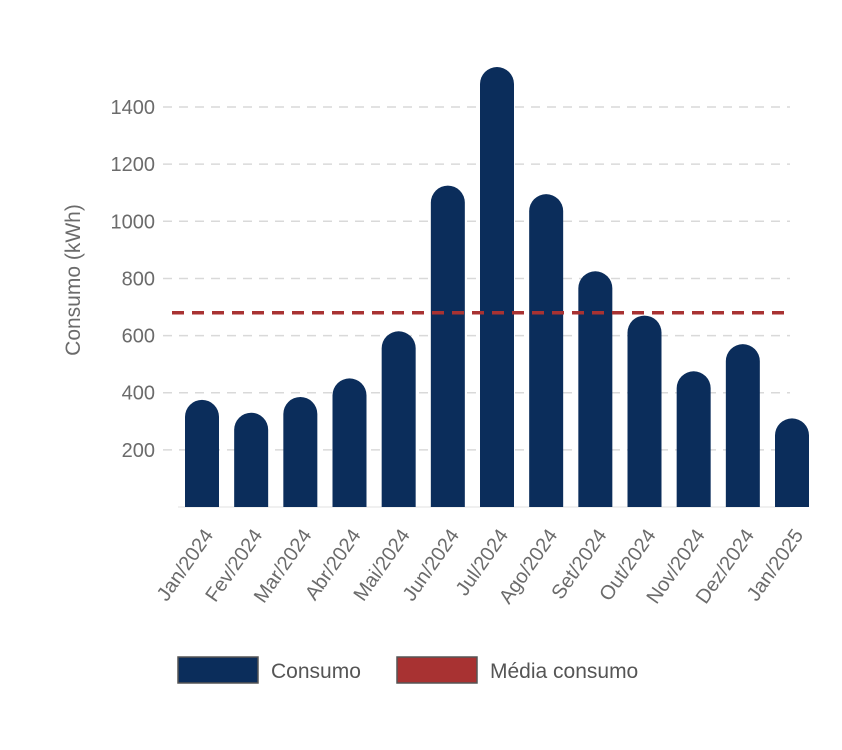 The height and width of the screenshot is (750, 842). What do you see at coordinates (138, 394) in the screenshot?
I see `y-tick-label: 400` at bounding box center [138, 394].